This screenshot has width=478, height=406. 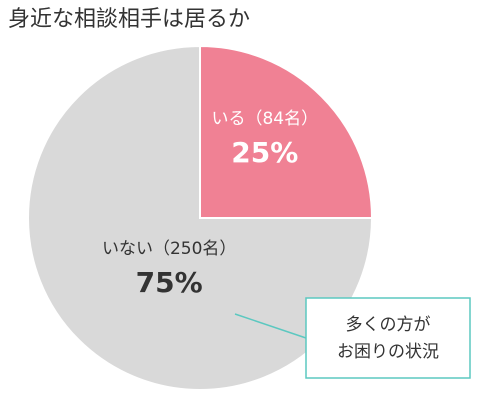 What do you see at coordinates (129, 19) in the screenshot?
I see `chart-title: 身近な相談相手は居るか` at bounding box center [129, 19].